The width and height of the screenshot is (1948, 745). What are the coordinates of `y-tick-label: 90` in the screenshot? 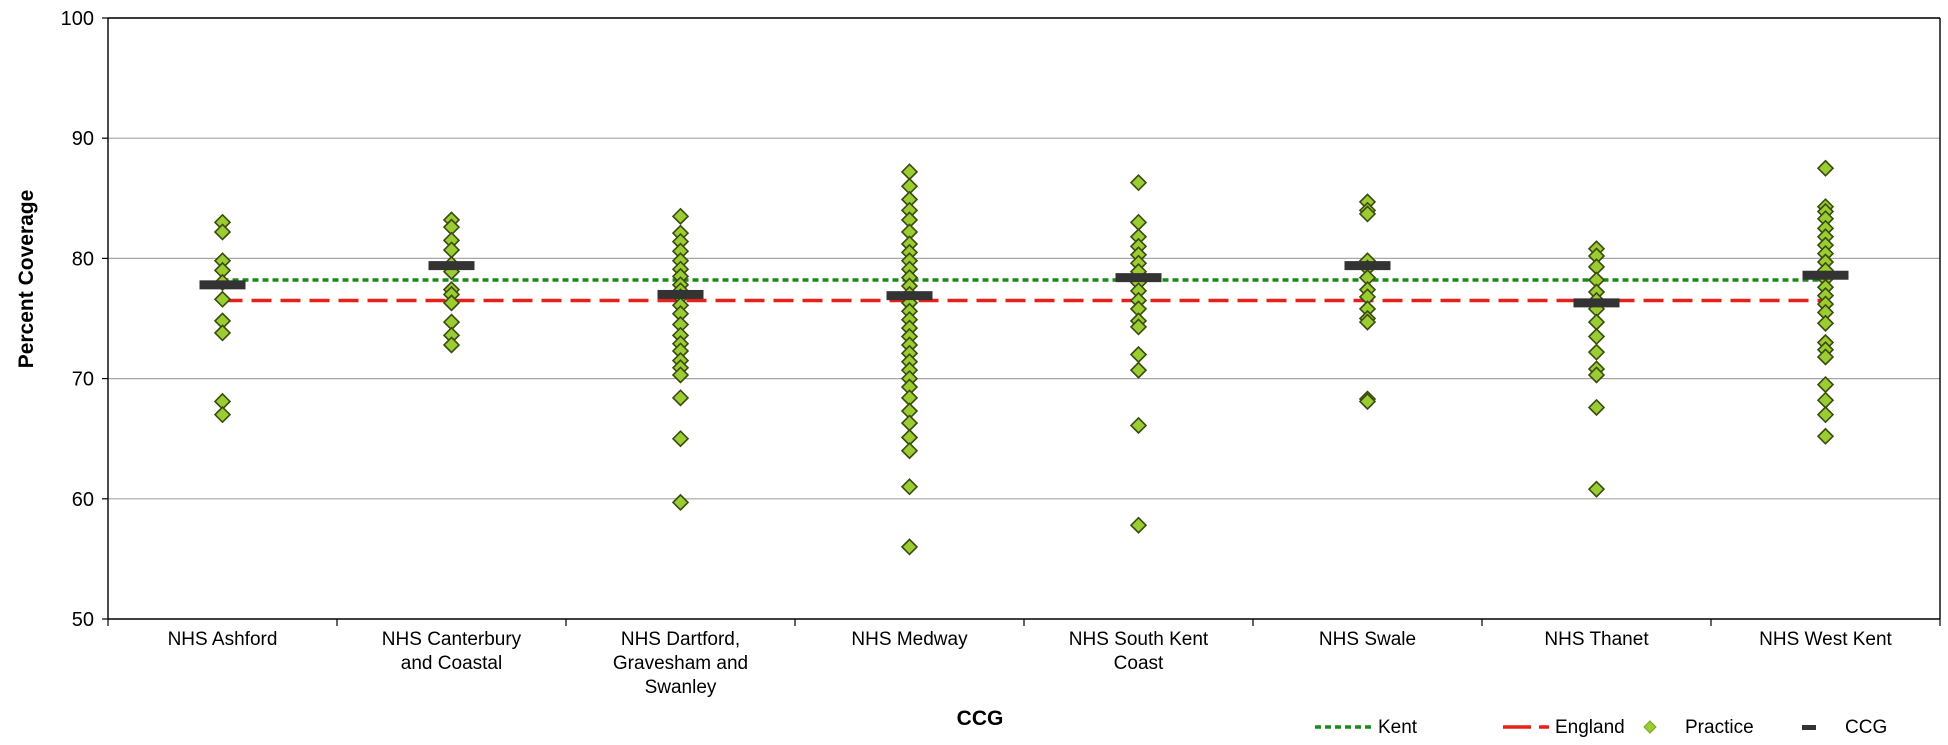 It's located at (83, 139).